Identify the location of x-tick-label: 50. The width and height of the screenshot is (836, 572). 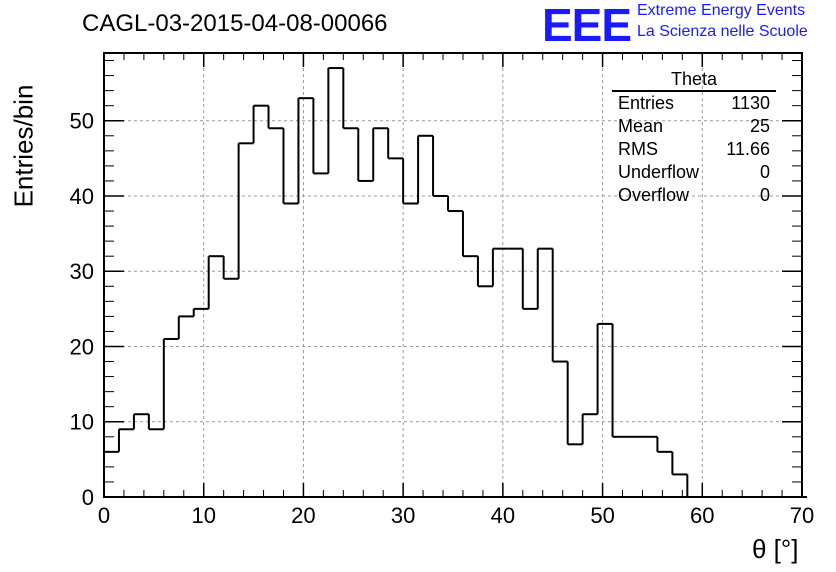
(602, 515).